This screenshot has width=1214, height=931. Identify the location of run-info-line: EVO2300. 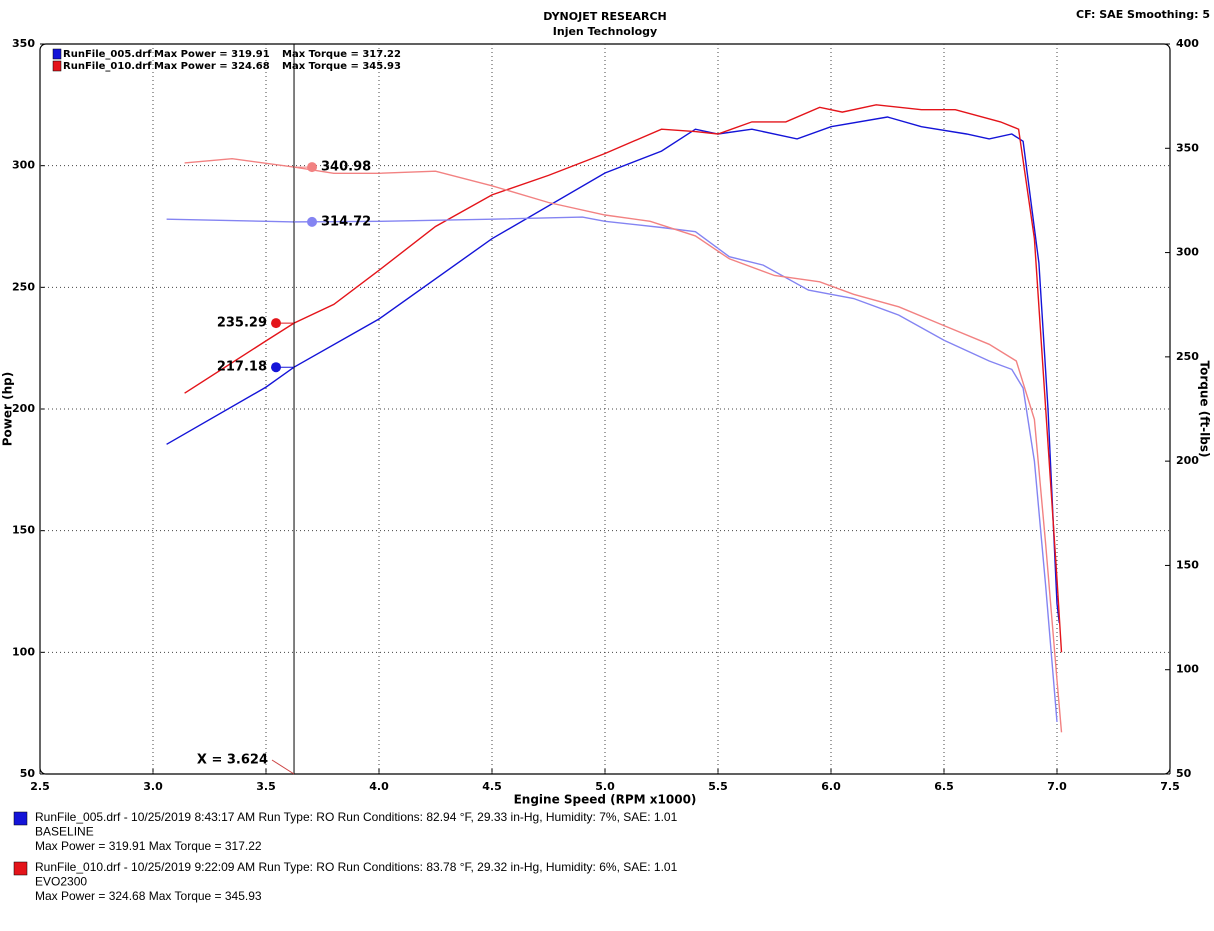
(61, 882).